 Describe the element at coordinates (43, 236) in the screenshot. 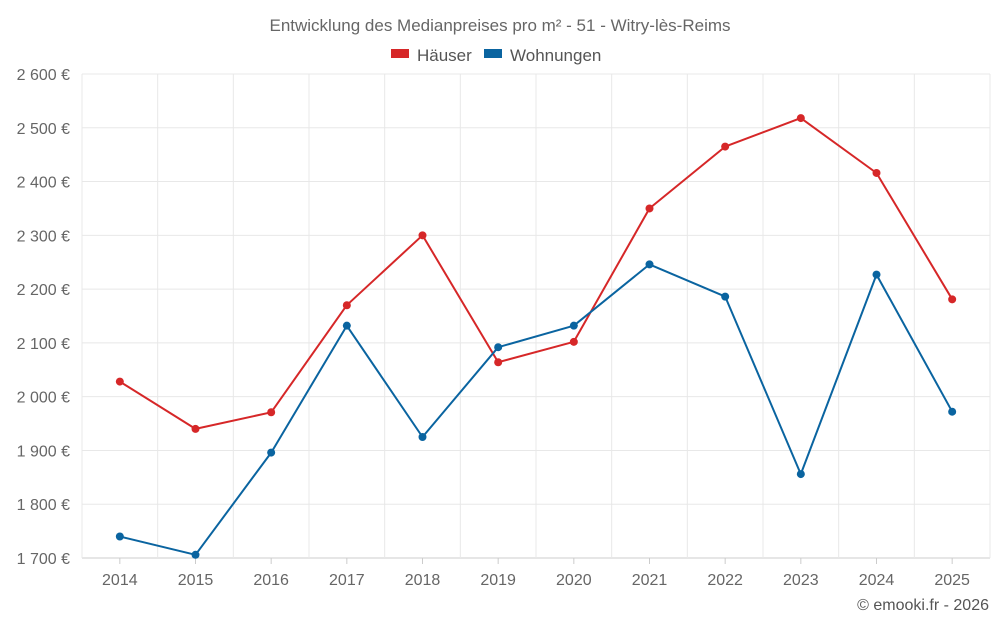

I see `y-tick-label: 2 300 €` at that location.